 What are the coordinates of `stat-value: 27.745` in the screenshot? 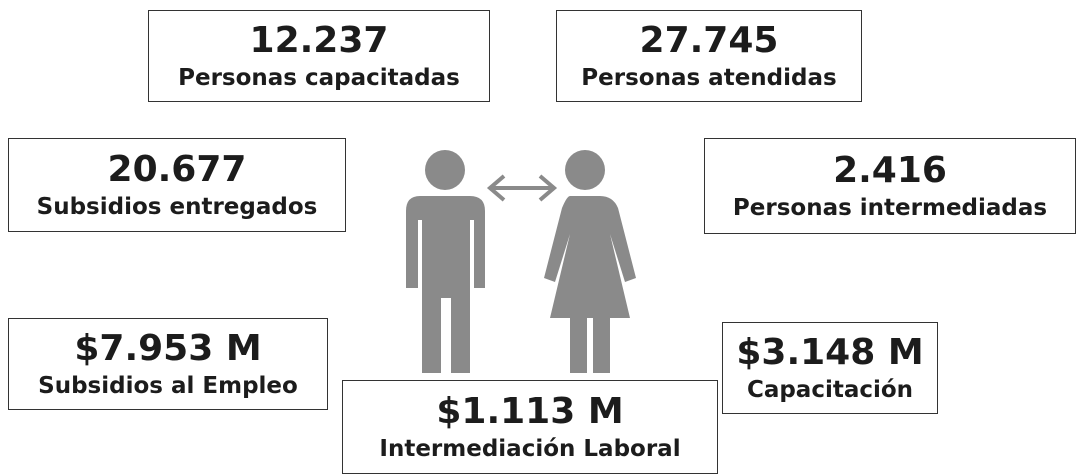 It's located at (709, 40).